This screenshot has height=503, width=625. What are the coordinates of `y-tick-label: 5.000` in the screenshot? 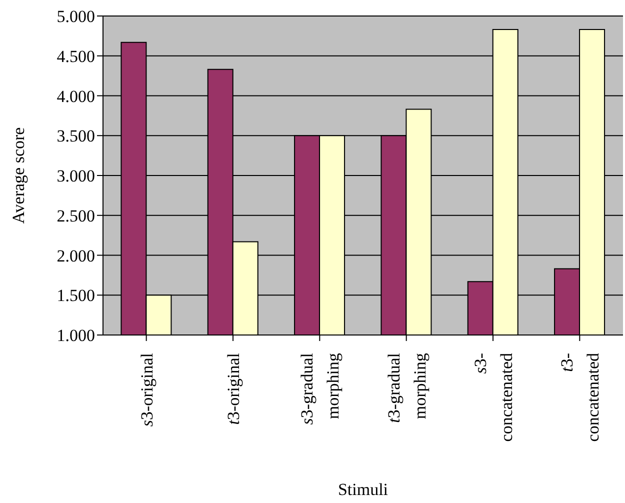 It's located at (75, 16).